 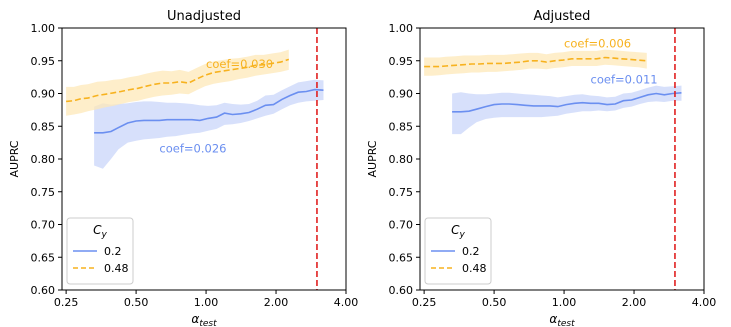 What do you see at coordinates (192, 148) in the screenshot?
I see `annotation-0.2: coef=0.026` at bounding box center [192, 148].